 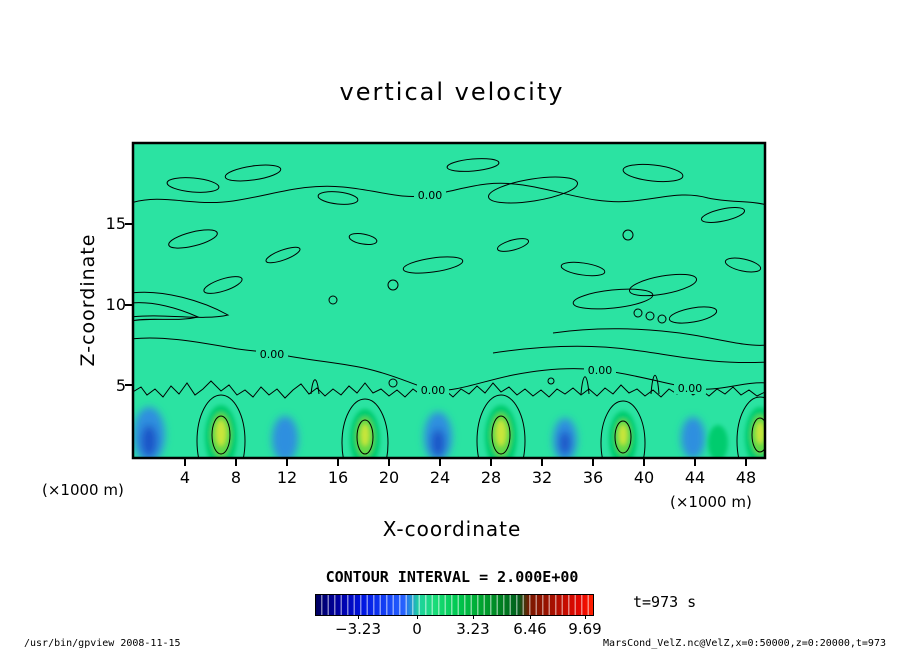 What do you see at coordinates (115, 304) in the screenshot?
I see `y-tick-label: 10` at bounding box center [115, 304].